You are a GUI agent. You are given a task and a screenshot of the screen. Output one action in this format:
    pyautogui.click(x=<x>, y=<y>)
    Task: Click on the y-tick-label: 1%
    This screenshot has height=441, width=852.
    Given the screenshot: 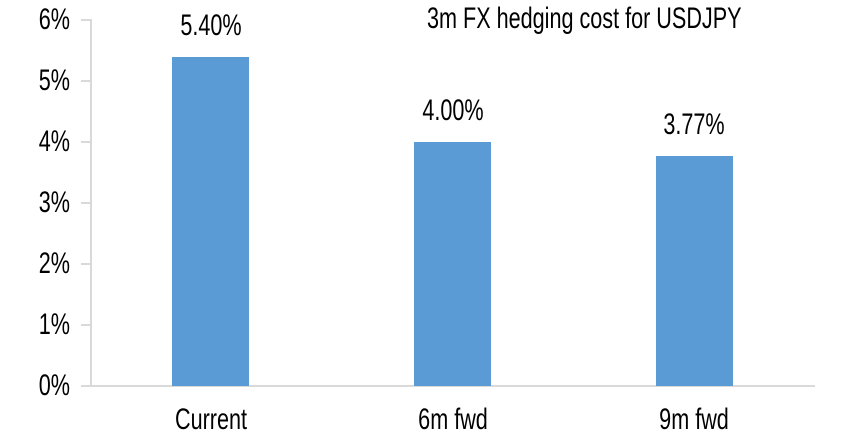 What is the action you would take?
    pyautogui.click(x=54, y=324)
    